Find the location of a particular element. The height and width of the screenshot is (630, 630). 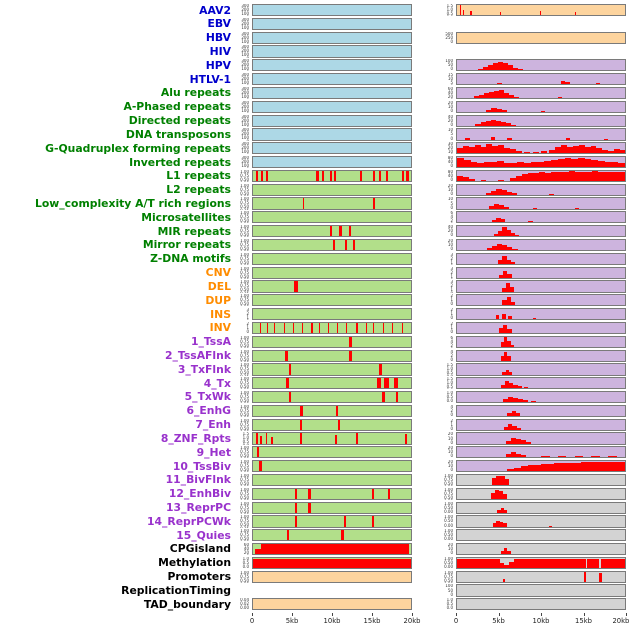

y-tick-label: 0.00 is located at coordinates (448, 511).